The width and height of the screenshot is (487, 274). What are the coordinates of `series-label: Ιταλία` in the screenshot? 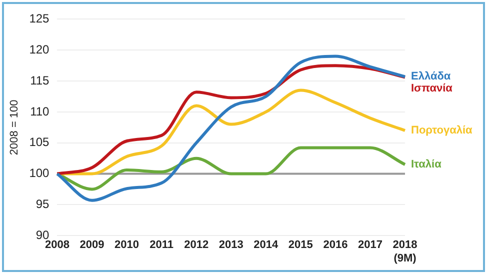 It's located at (426, 164).